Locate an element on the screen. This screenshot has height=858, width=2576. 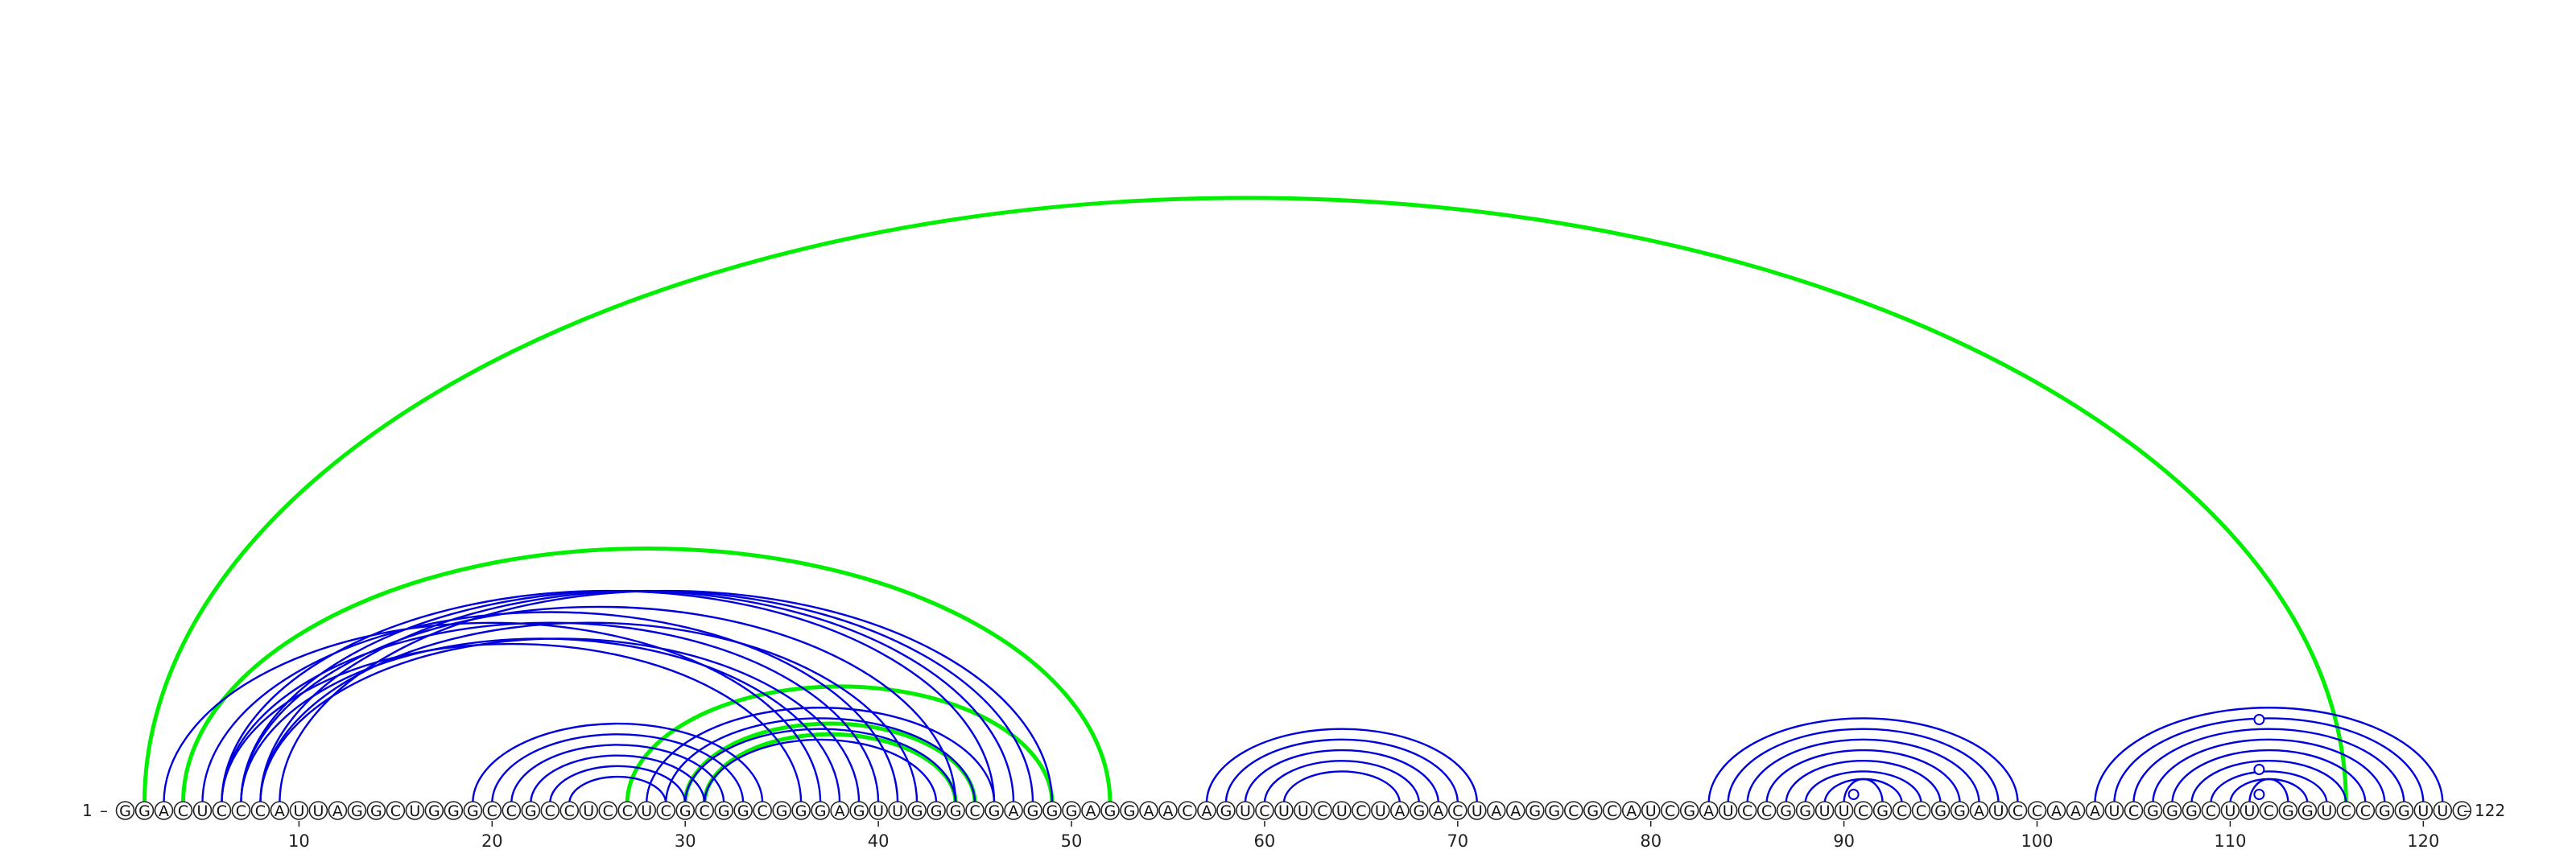
tick-label-80: 80 is located at coordinates (1651, 841).